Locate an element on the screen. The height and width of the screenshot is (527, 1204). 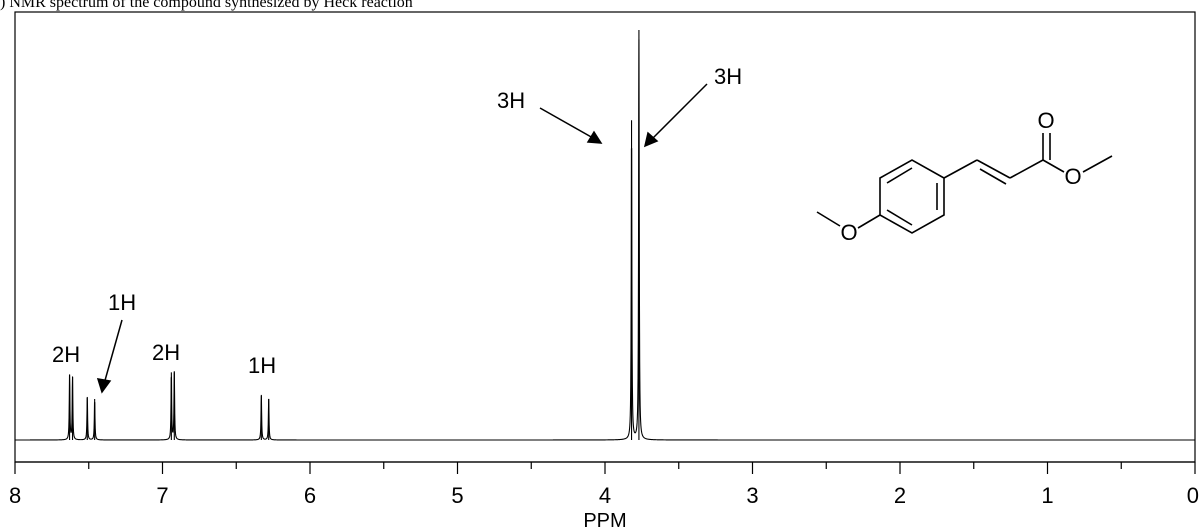
x-tick-label: 1 is located at coordinates (1047, 495).